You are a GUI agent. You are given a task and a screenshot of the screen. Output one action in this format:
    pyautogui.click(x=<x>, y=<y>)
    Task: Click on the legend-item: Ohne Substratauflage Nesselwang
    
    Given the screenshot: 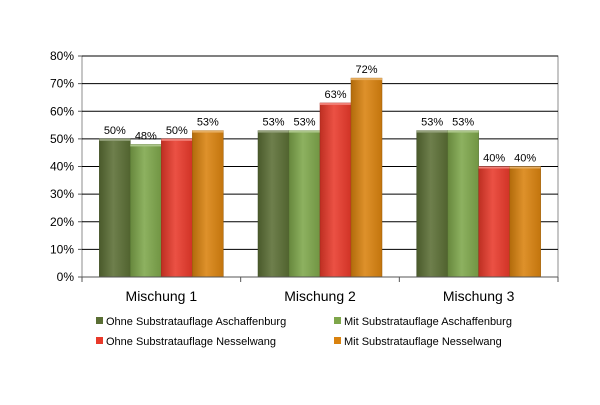 What is the action you would take?
    pyautogui.click(x=186, y=342)
    